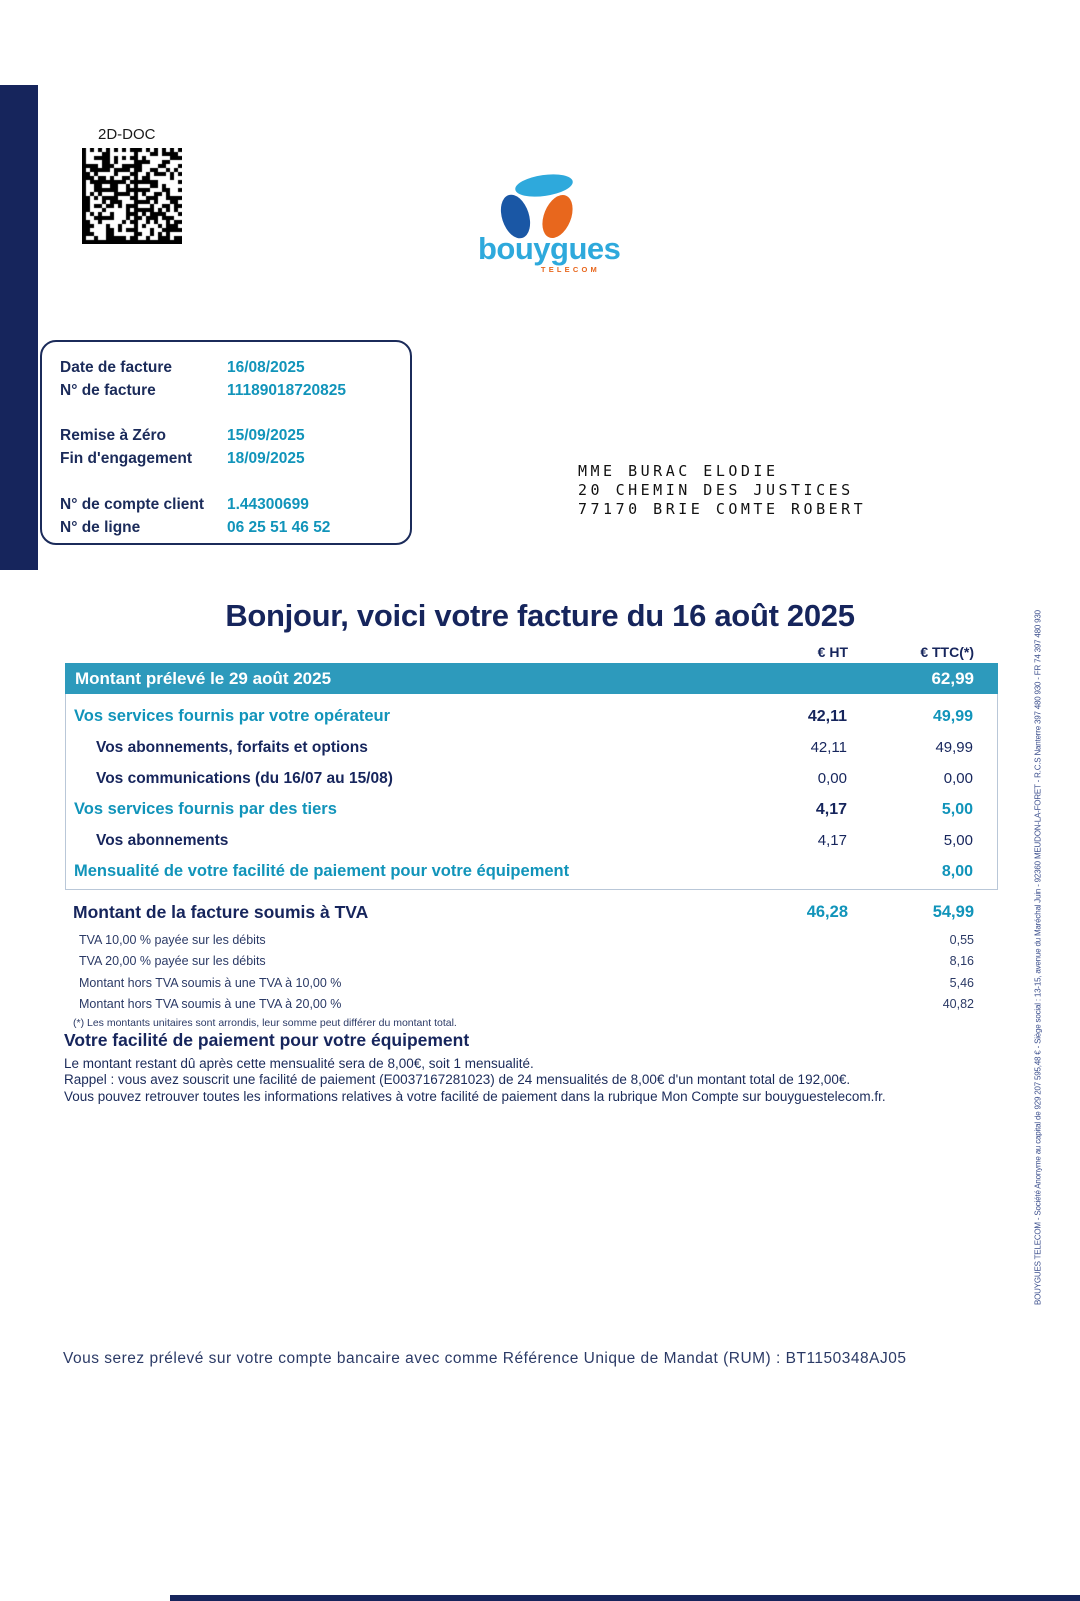 The width and height of the screenshot is (1080, 1601). I want to click on 2d-doc-label: 2D-DOC, so click(127, 134).